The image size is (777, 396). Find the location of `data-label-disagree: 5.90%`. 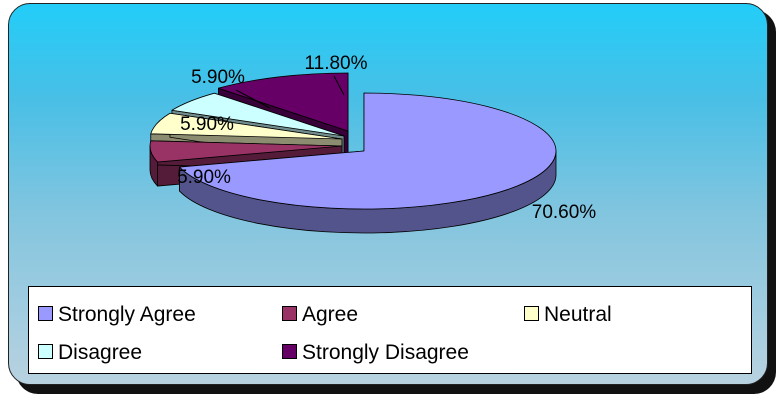

data-label-disagree: 5.90% is located at coordinates (218, 77).